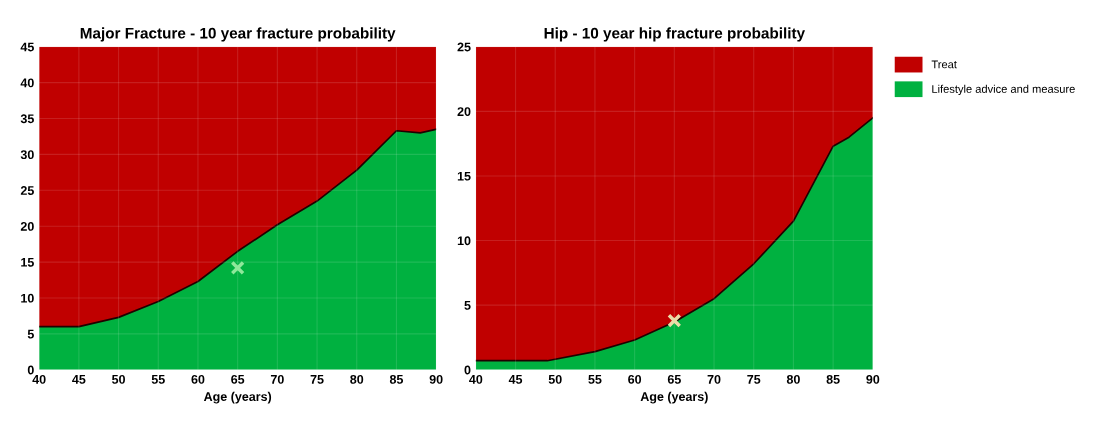 Image resolution: width=1119 pixels, height=425 pixels. What do you see at coordinates (944, 64) in the screenshot?
I see `legend-label: Treat` at bounding box center [944, 64].